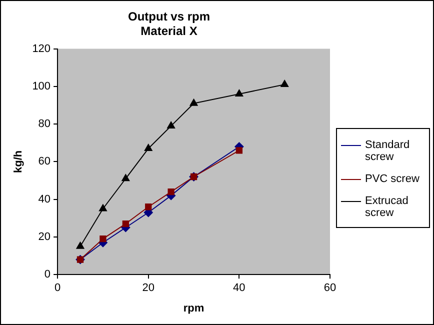 This screenshot has height=325, width=434. What do you see at coordinates (47, 274) in the screenshot?
I see `y-tick-label: 0` at bounding box center [47, 274].